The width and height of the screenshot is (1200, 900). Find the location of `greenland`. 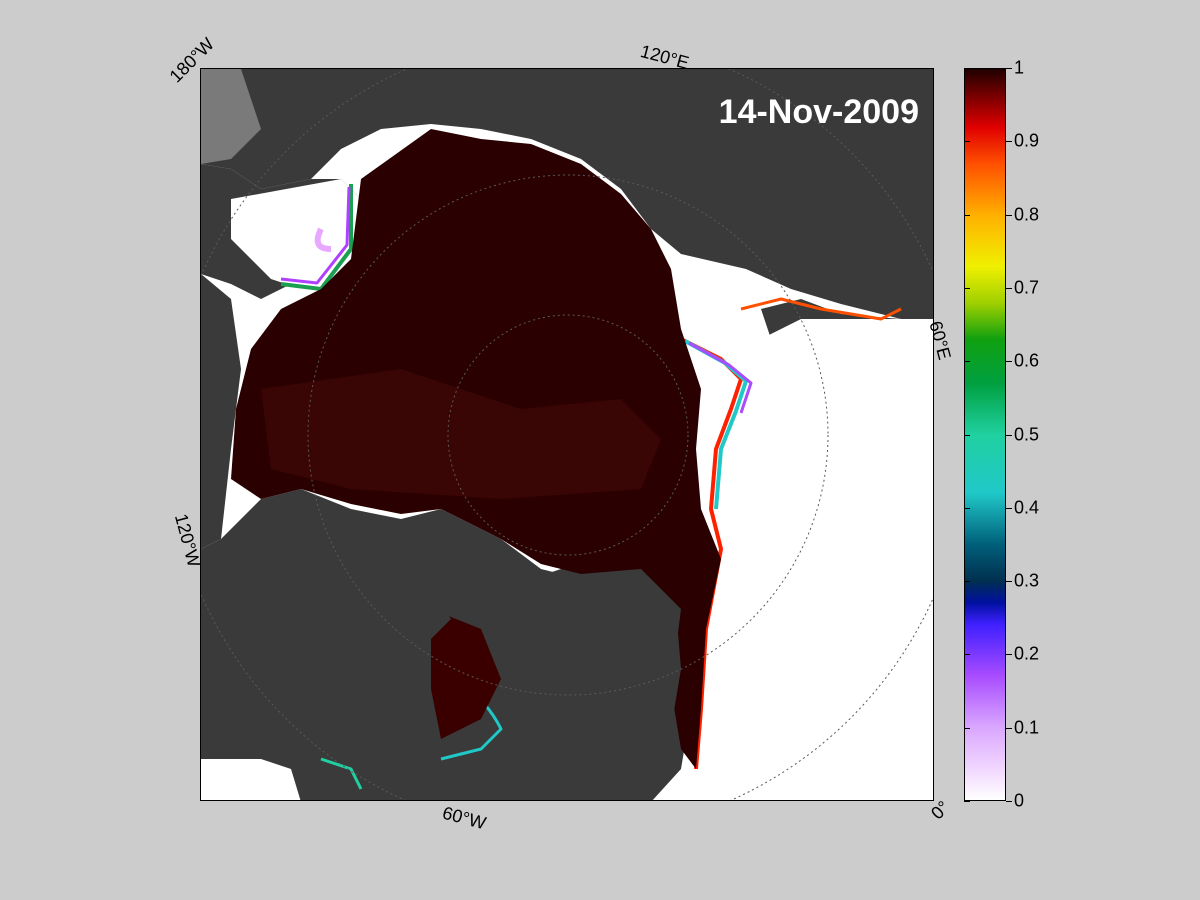

greenland is located at coordinates (591, 689).